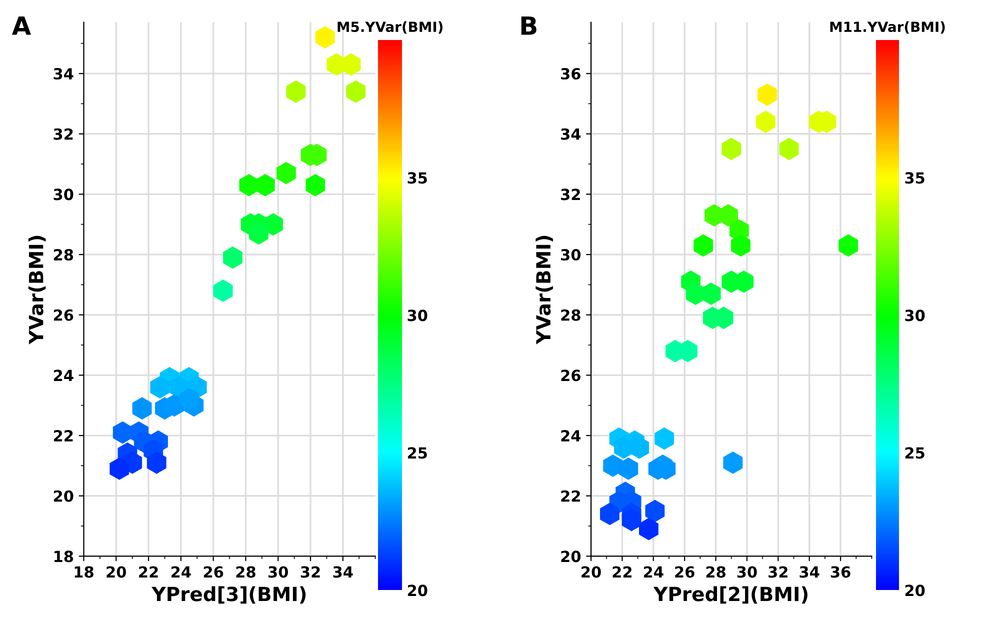 The width and height of the screenshot is (985, 618). I want to click on y-tick-label: 18, so click(64, 556).